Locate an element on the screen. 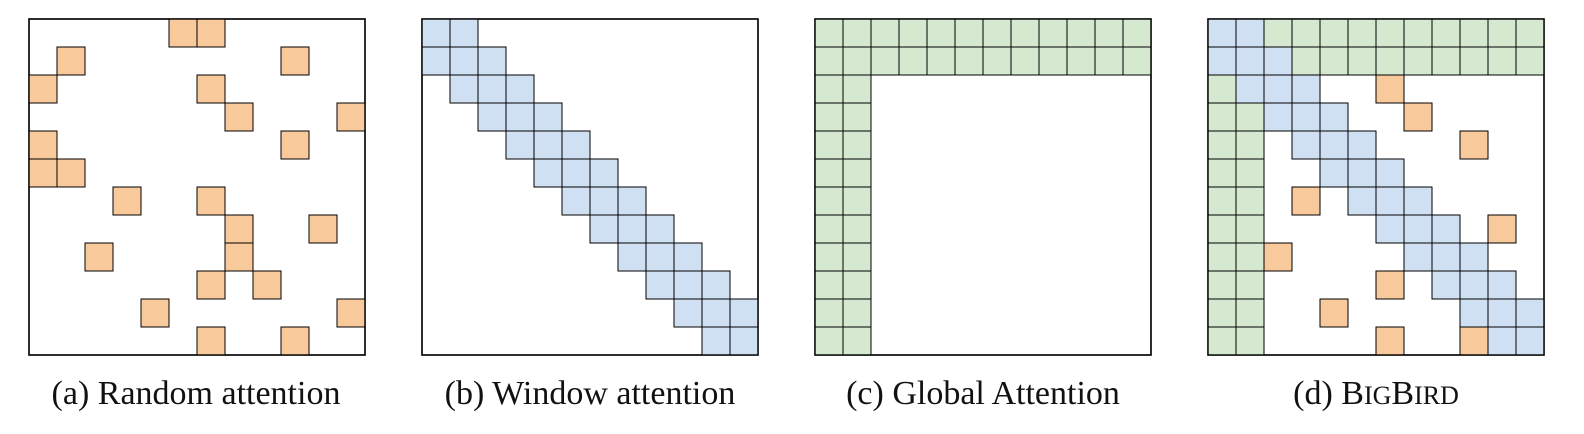  caption-bigbird-part-1: B is located at coordinates (1352, 393).